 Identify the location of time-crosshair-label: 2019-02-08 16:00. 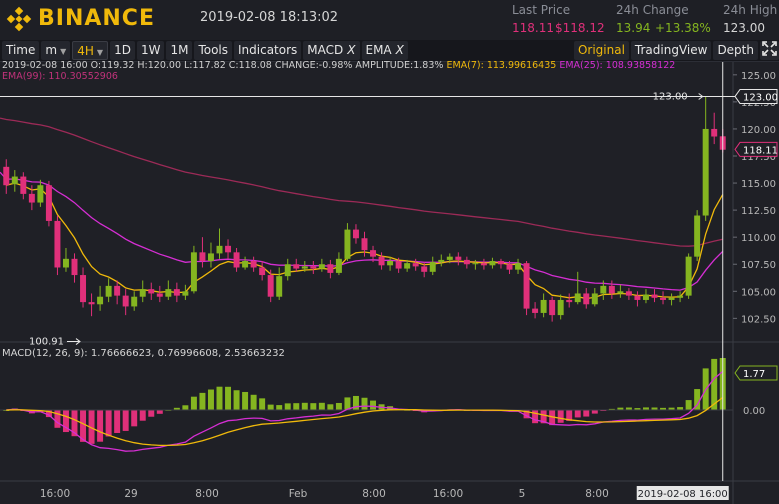
(683, 494).